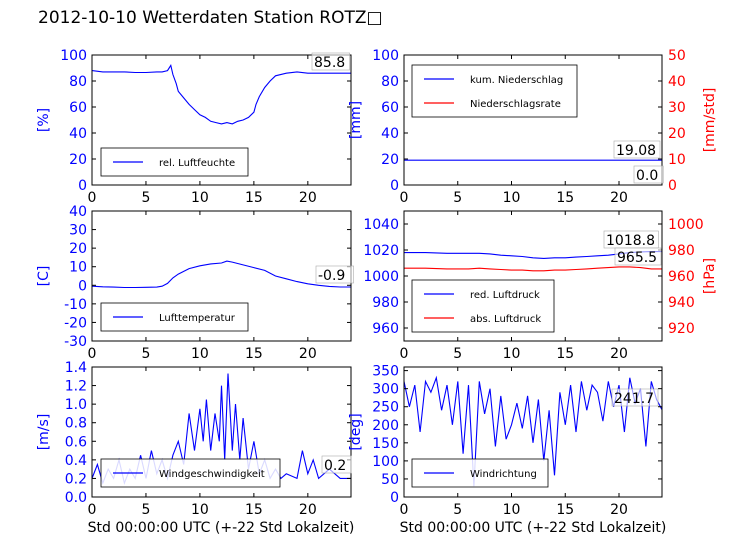 The width and height of the screenshot is (736, 552). I want to click on y-axis-label: [m/s], so click(44, 432).